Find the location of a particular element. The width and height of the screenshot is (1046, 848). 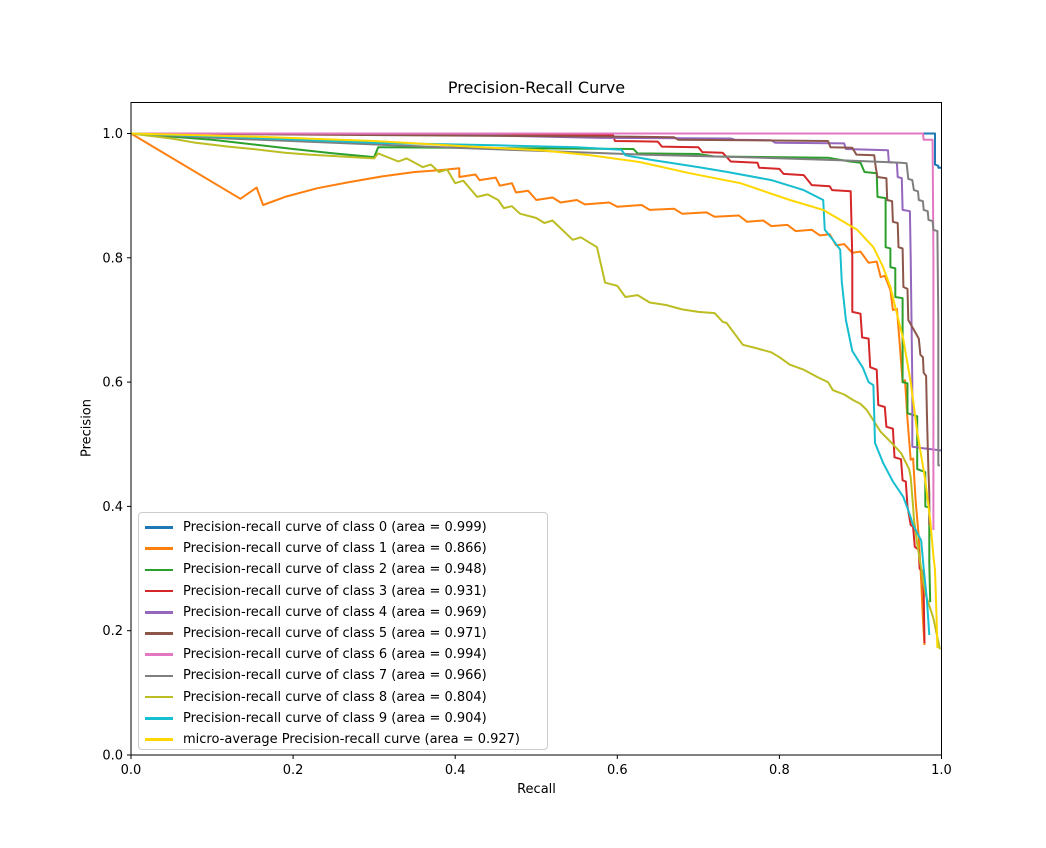

y-tick-label: 1.0 is located at coordinates (112, 134).